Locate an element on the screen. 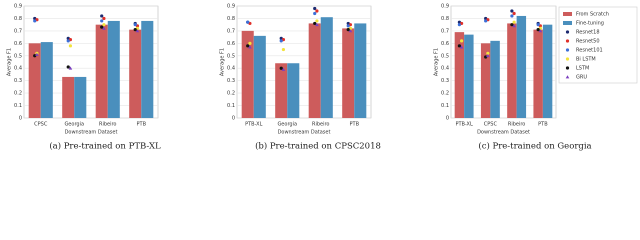  y-tick-label: 0.2 is located at coordinates (231, 94).